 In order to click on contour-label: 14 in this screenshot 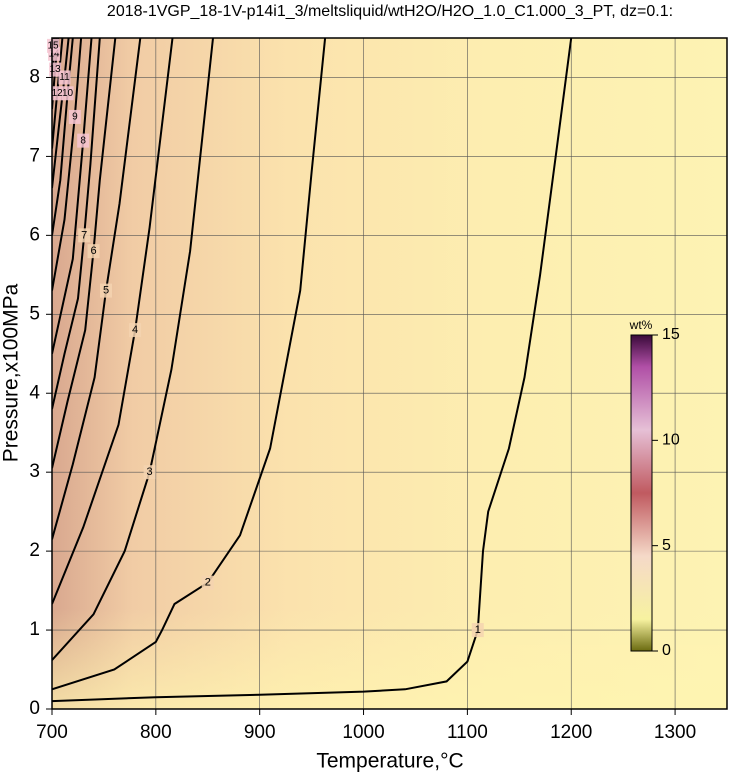, I will do `click(55, 53)`.